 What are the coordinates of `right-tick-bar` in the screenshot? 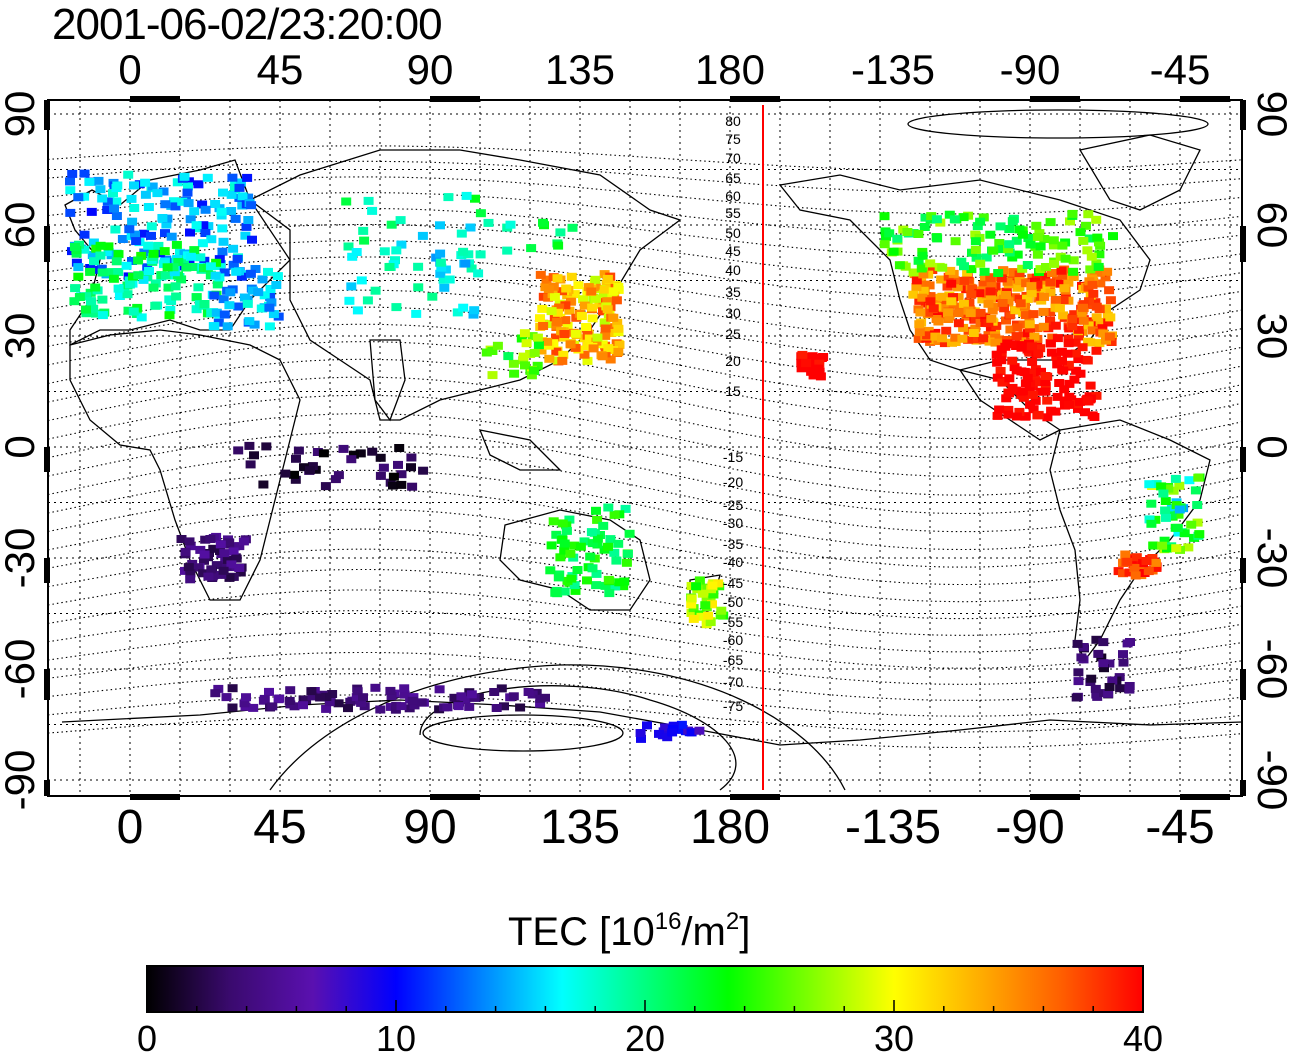 It's located at (1243, 570).